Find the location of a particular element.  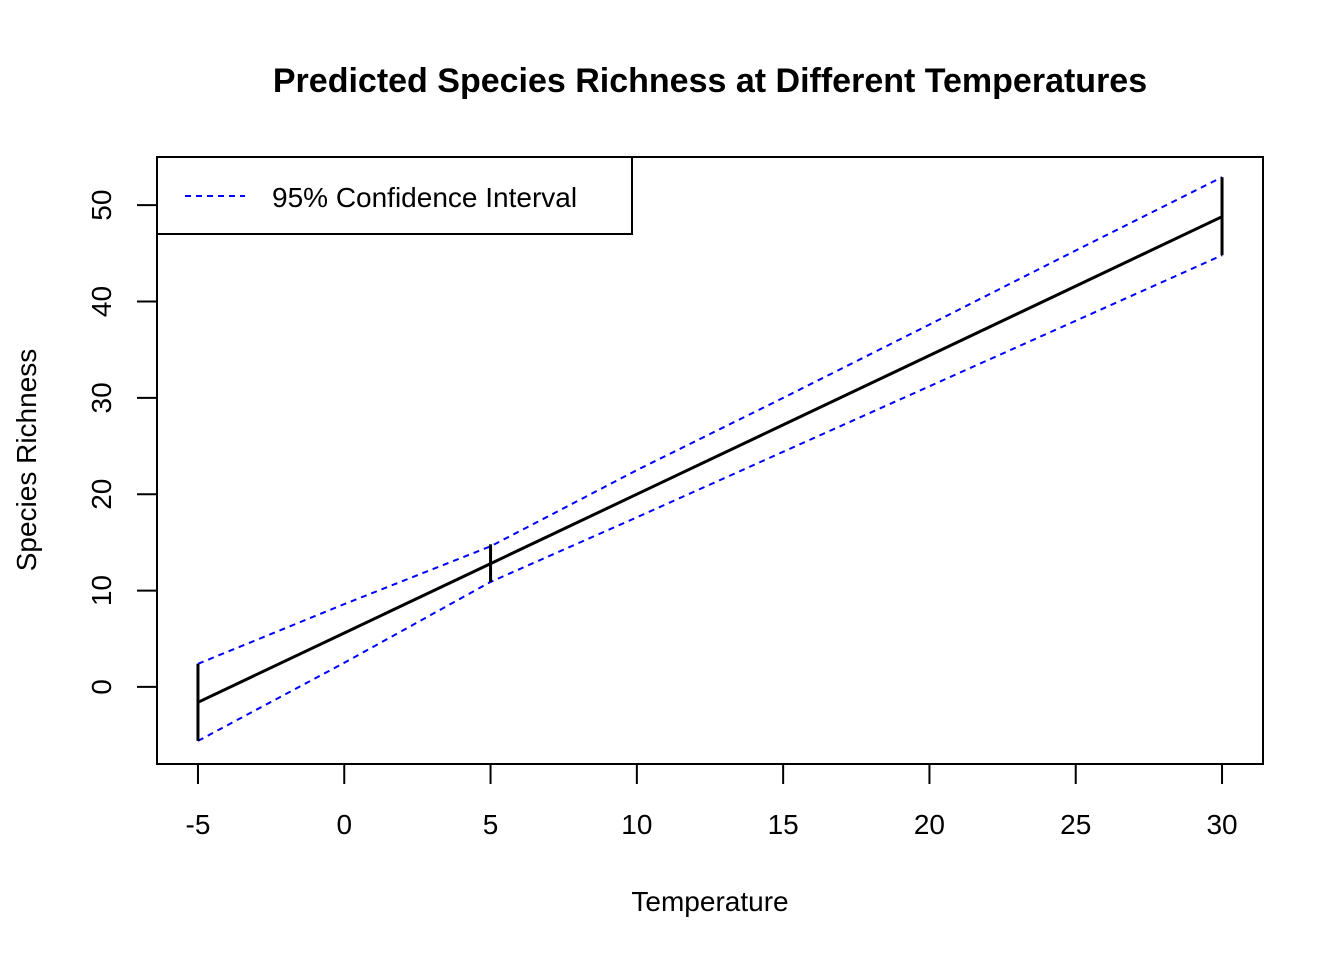

legend-box is located at coordinates (394, 195).